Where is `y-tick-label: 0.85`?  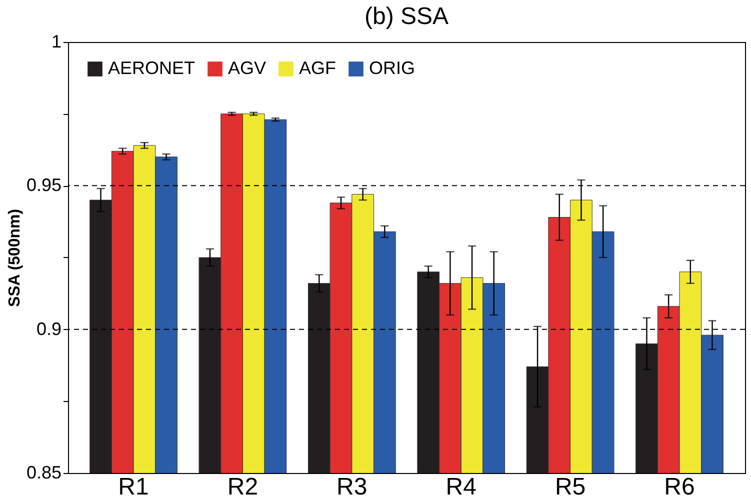
y-tick-label: 0.85 is located at coordinates (44, 472).